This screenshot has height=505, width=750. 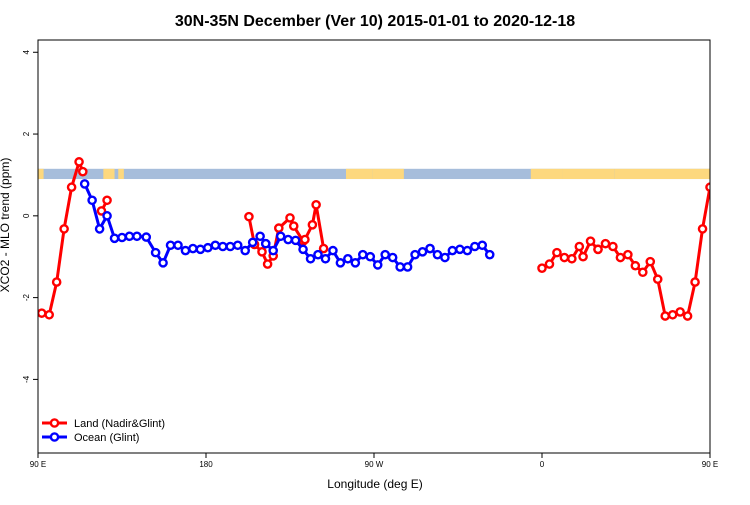 What do you see at coordinates (26, 51) in the screenshot?
I see `y-tick-label: 4` at bounding box center [26, 51].